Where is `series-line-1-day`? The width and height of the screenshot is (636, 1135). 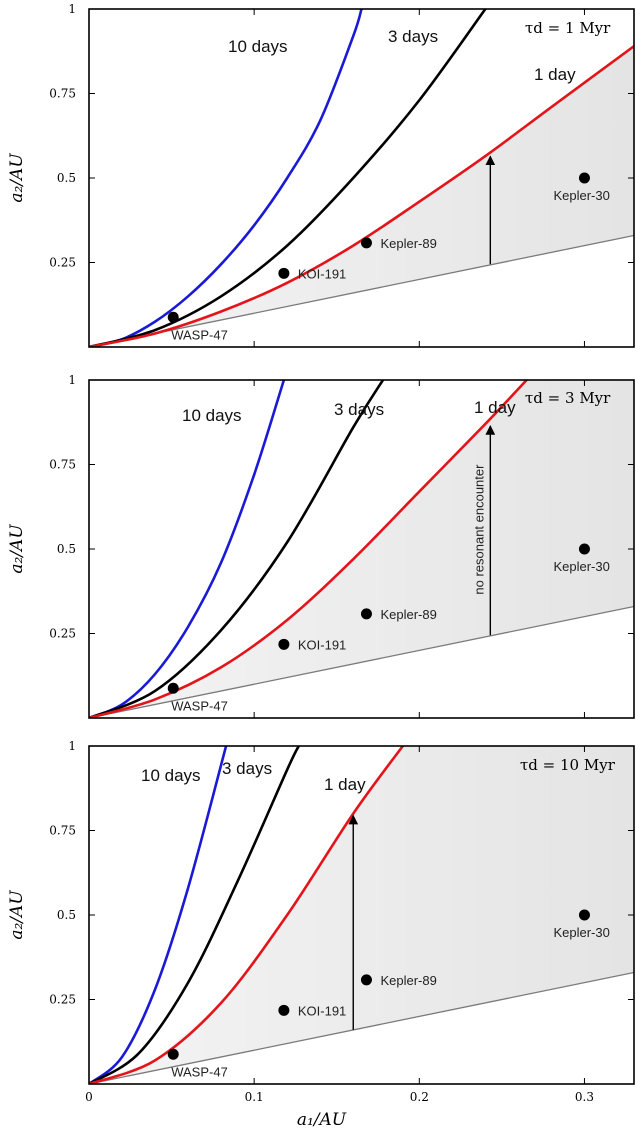
series-line-1-day is located at coordinates (247, 915).